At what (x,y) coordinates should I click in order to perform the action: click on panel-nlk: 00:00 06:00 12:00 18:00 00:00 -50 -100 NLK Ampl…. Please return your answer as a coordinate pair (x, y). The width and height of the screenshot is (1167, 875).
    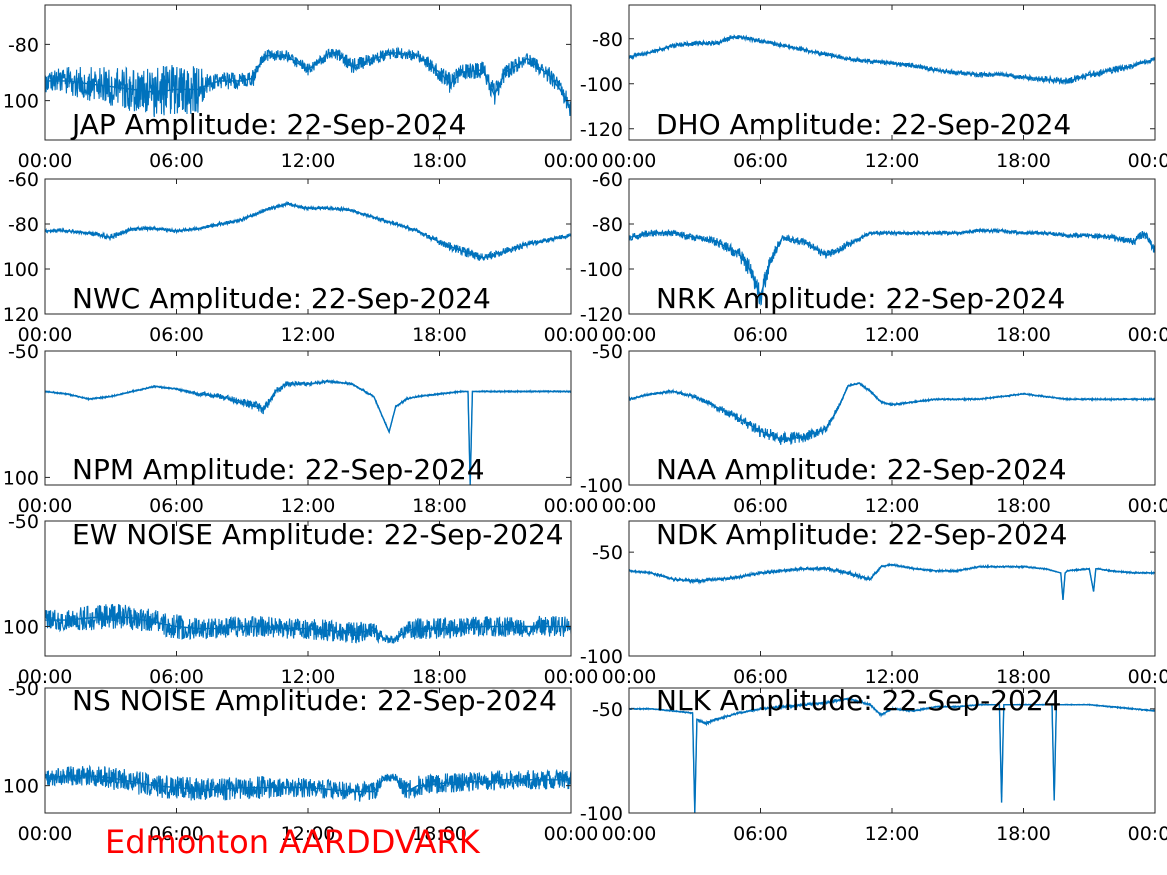
    Looking at the image, I should click on (873, 764).